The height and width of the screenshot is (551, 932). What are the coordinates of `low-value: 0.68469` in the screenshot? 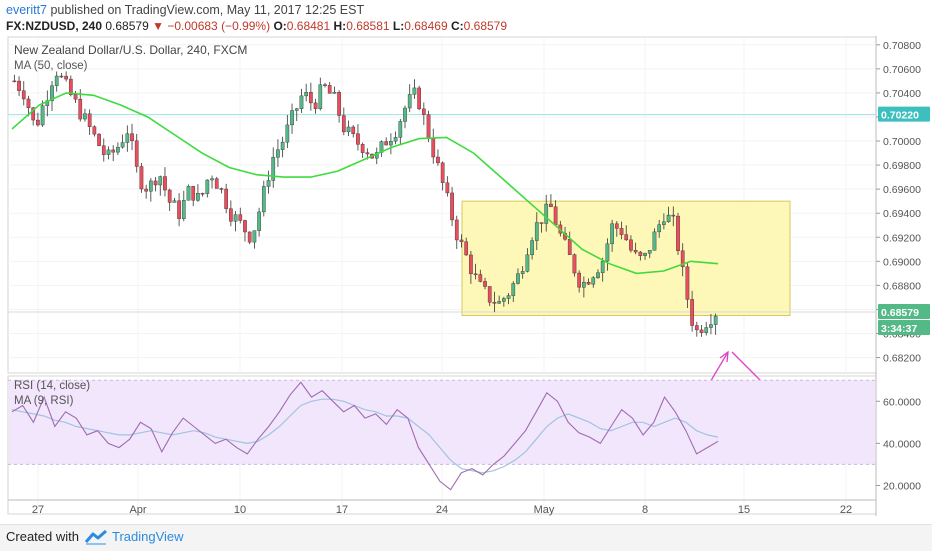 It's located at (426, 26).